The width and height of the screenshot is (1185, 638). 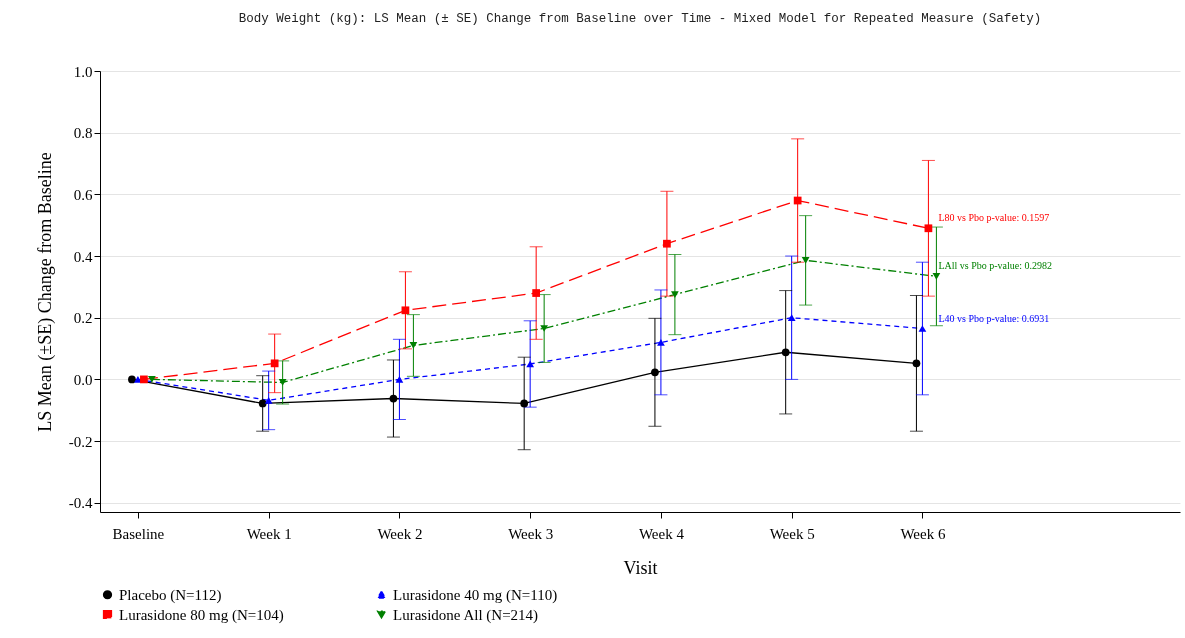 What do you see at coordinates (475, 595) in the screenshot?
I see `legend-label: Lurasidone 40 mg (N=110)` at bounding box center [475, 595].